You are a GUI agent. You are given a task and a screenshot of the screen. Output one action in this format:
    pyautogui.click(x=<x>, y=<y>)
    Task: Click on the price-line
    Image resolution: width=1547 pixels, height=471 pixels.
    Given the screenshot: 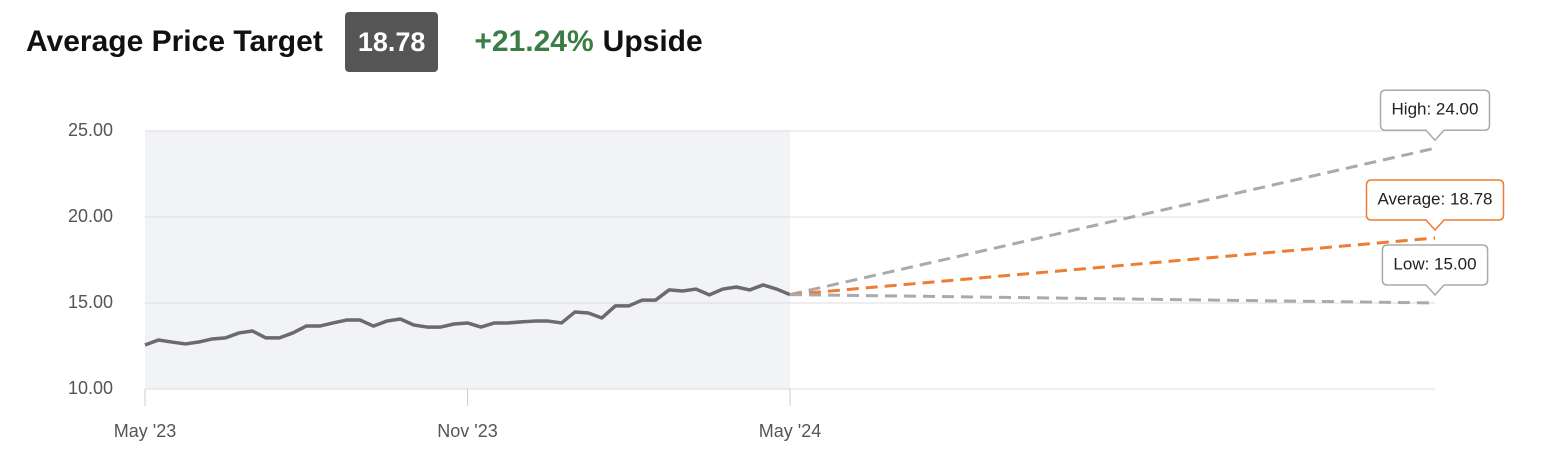 What is the action you would take?
    pyautogui.click(x=467, y=315)
    